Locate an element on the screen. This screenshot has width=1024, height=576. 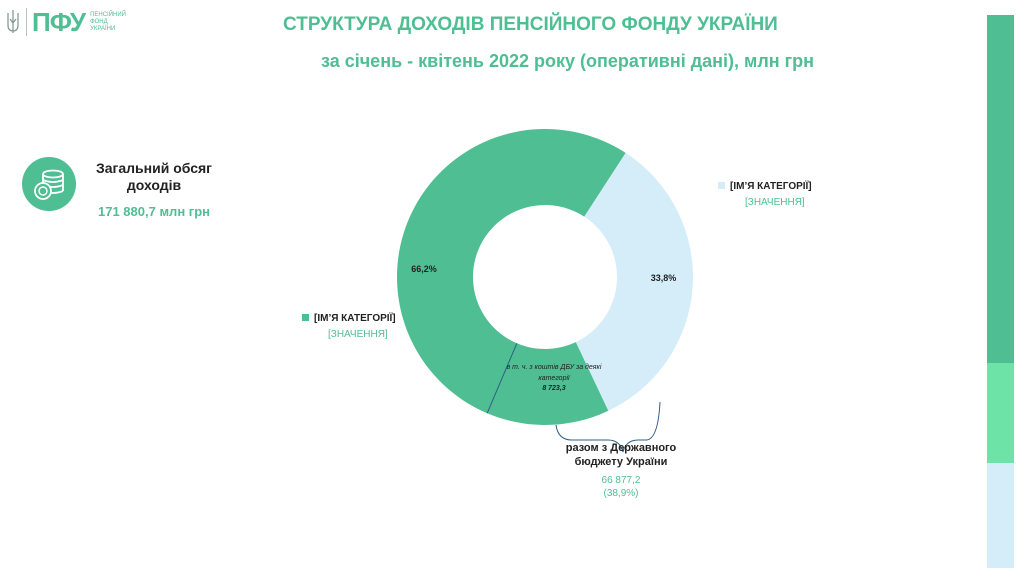
state-budget-share: (38,9%) is located at coordinates (621, 493).